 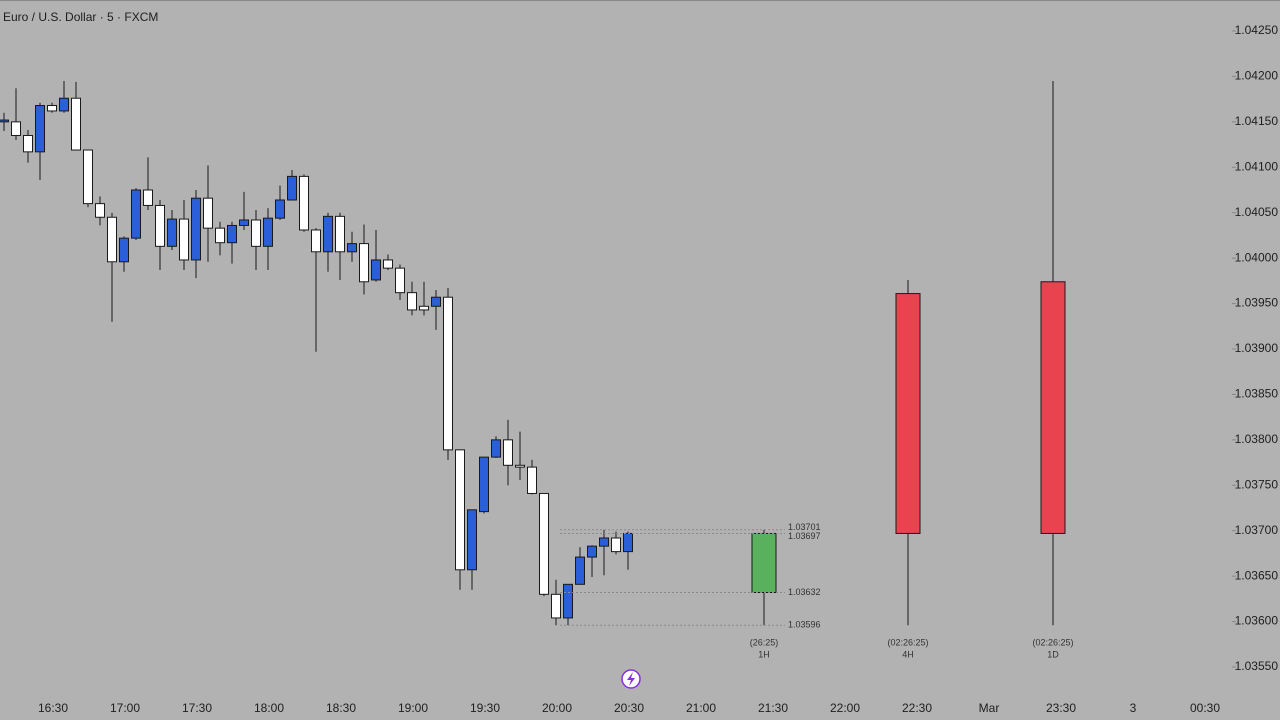 What do you see at coordinates (1257, 166) in the screenshot?
I see `y-tick-label: 1.04100` at bounding box center [1257, 166].